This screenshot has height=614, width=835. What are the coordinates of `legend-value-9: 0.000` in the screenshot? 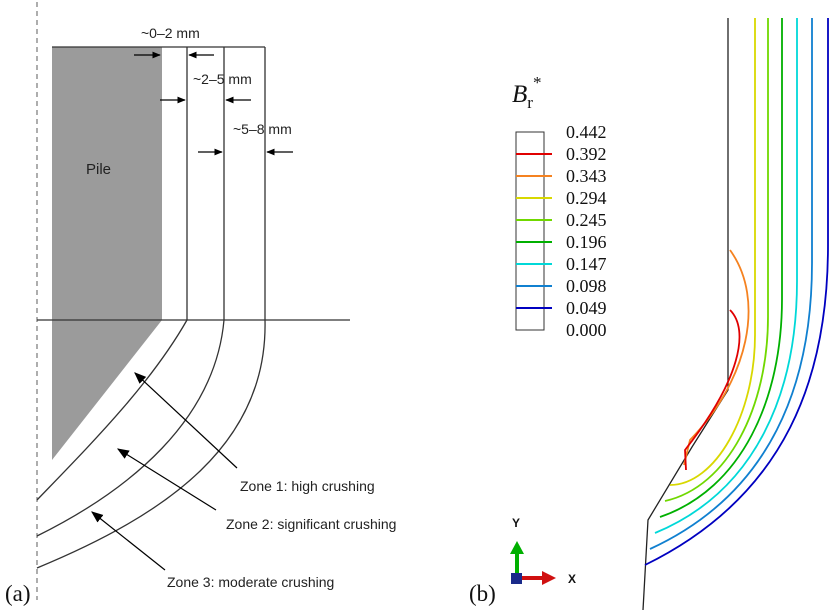 It's located at (586, 330).